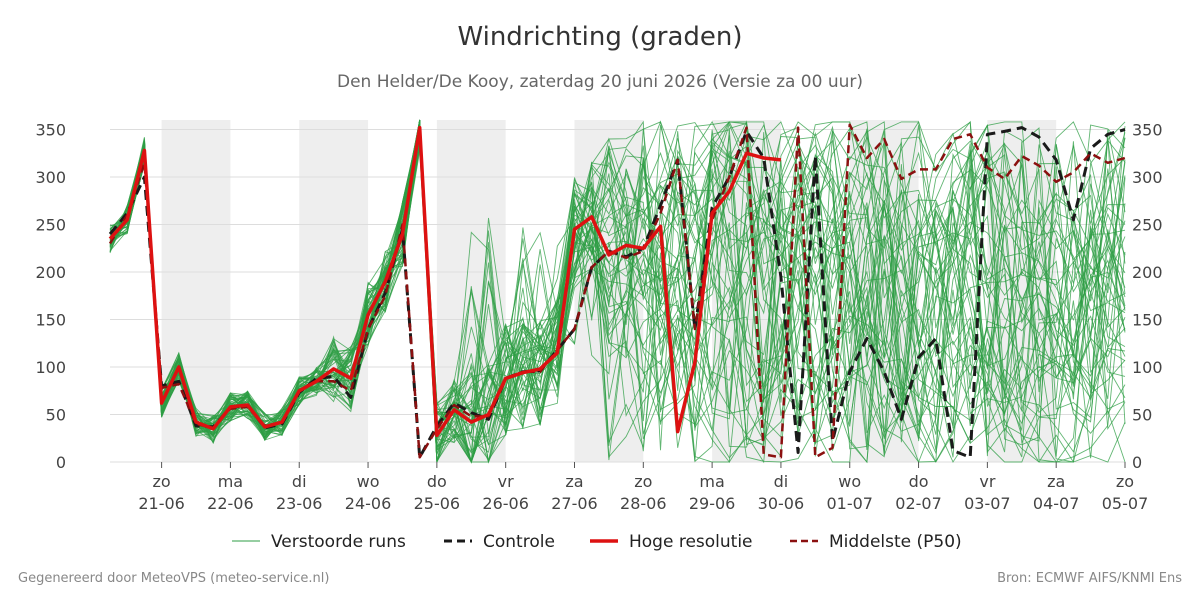  What do you see at coordinates (50, 225) in the screenshot?
I see `y-tick-label-left-250: 250` at bounding box center [50, 225].